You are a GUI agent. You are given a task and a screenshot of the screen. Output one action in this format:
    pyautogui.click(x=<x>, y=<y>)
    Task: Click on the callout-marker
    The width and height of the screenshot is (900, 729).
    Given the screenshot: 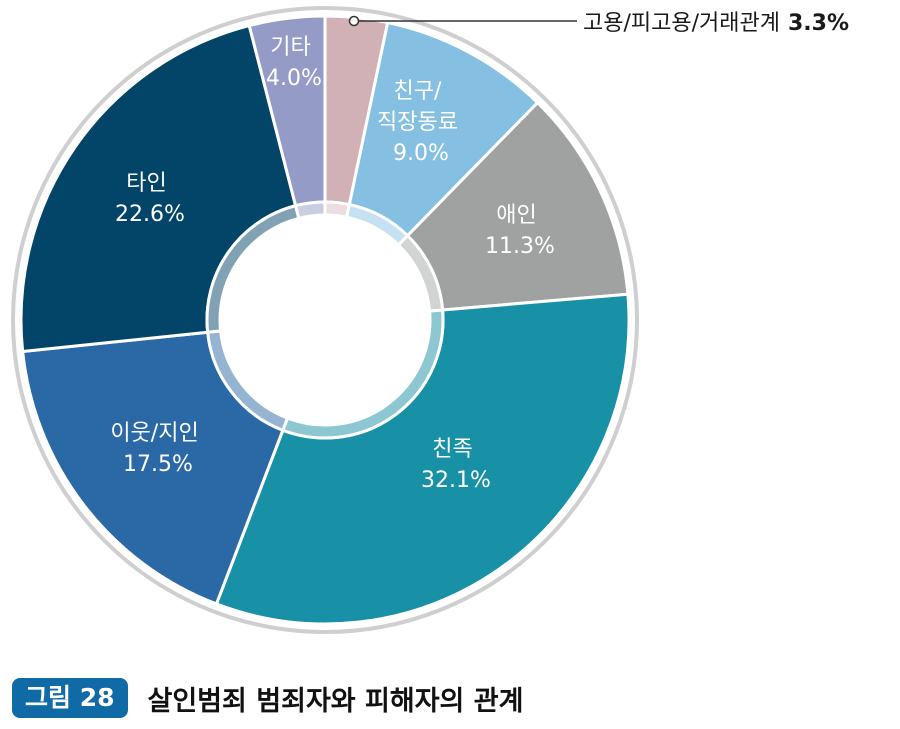 What is the action you would take?
    pyautogui.click(x=354, y=21)
    